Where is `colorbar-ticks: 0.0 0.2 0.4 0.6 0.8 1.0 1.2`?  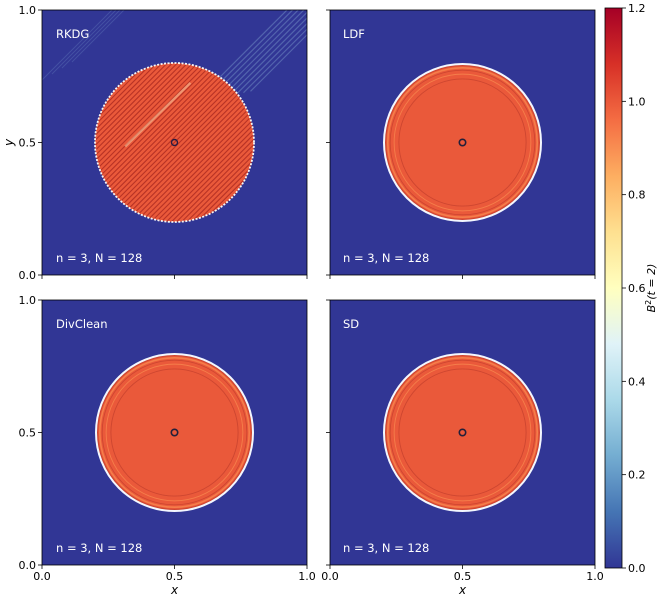
colorbar-ticks: 0.0 0.2 0.4 0.6 0.8 1.0 1.2 is located at coordinates (634, 288).